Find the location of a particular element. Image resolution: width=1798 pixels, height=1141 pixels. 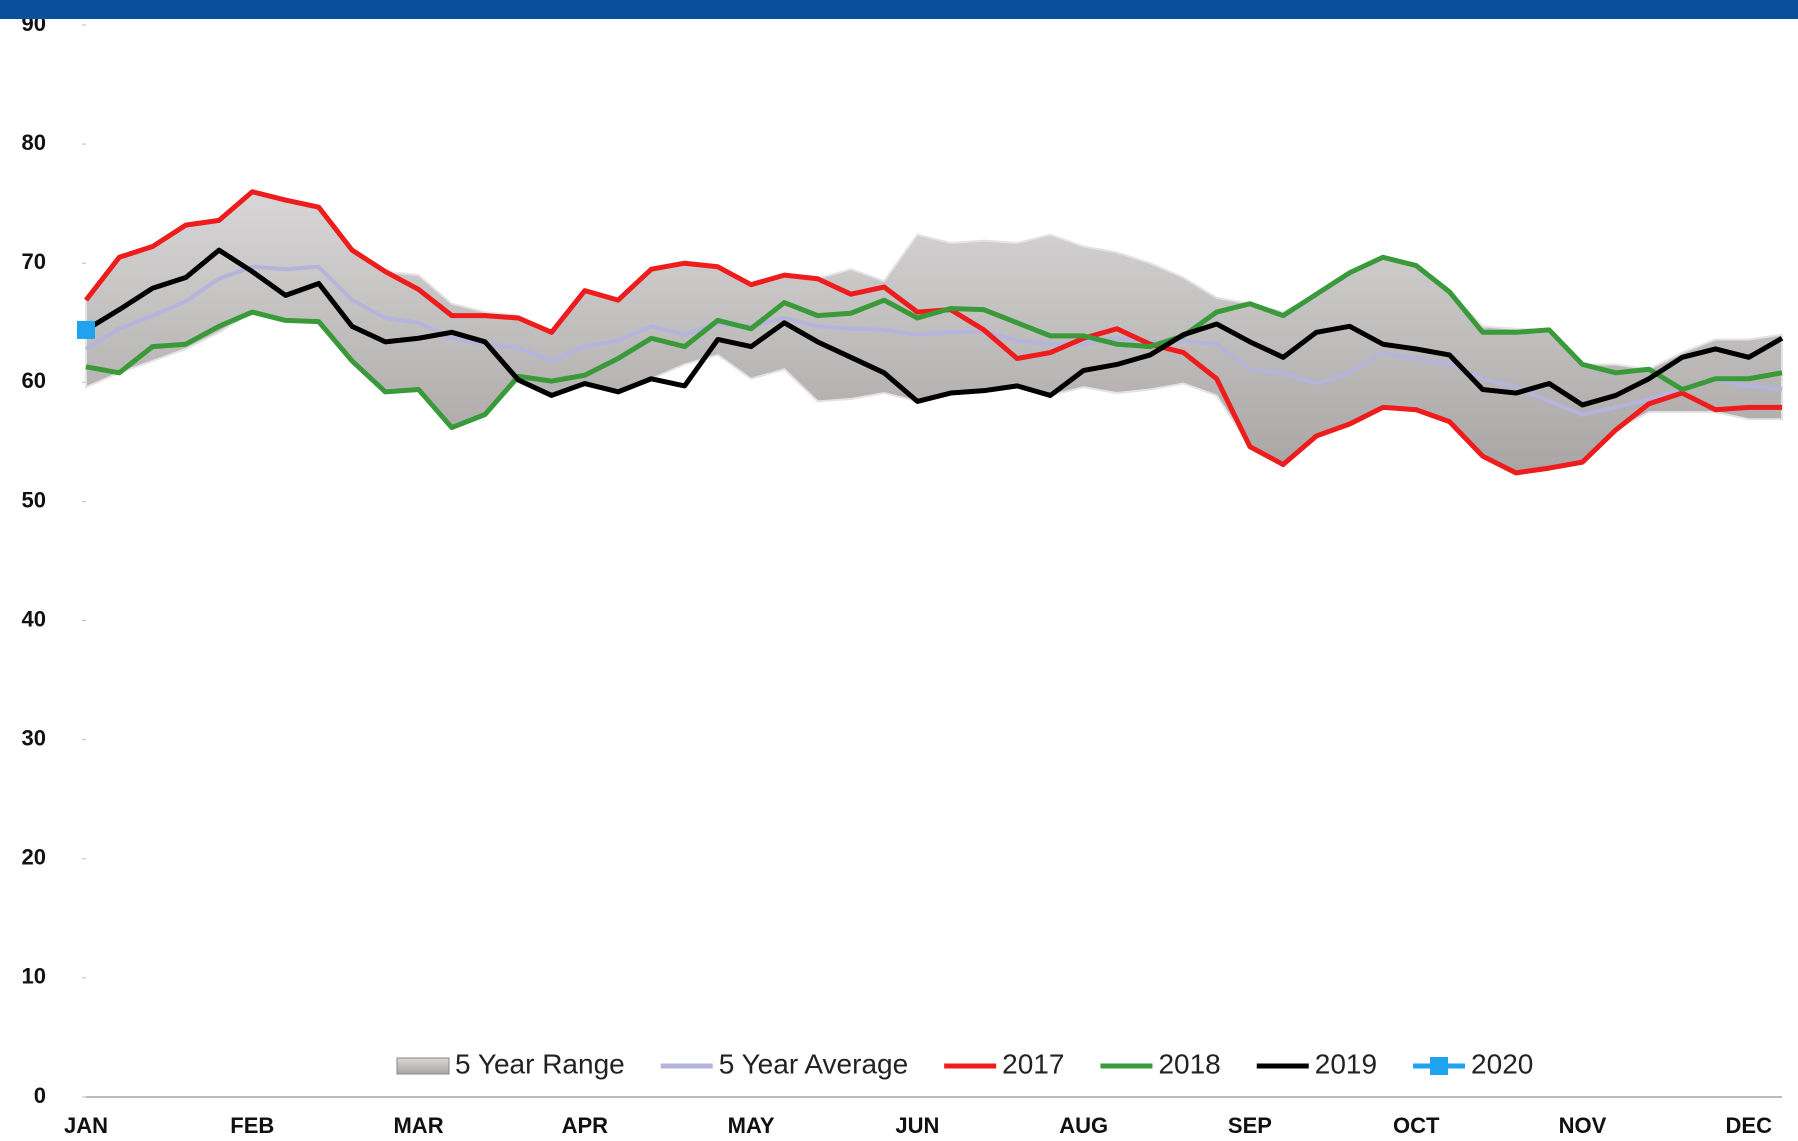

y-tick-label: 0 is located at coordinates (40, 1095).